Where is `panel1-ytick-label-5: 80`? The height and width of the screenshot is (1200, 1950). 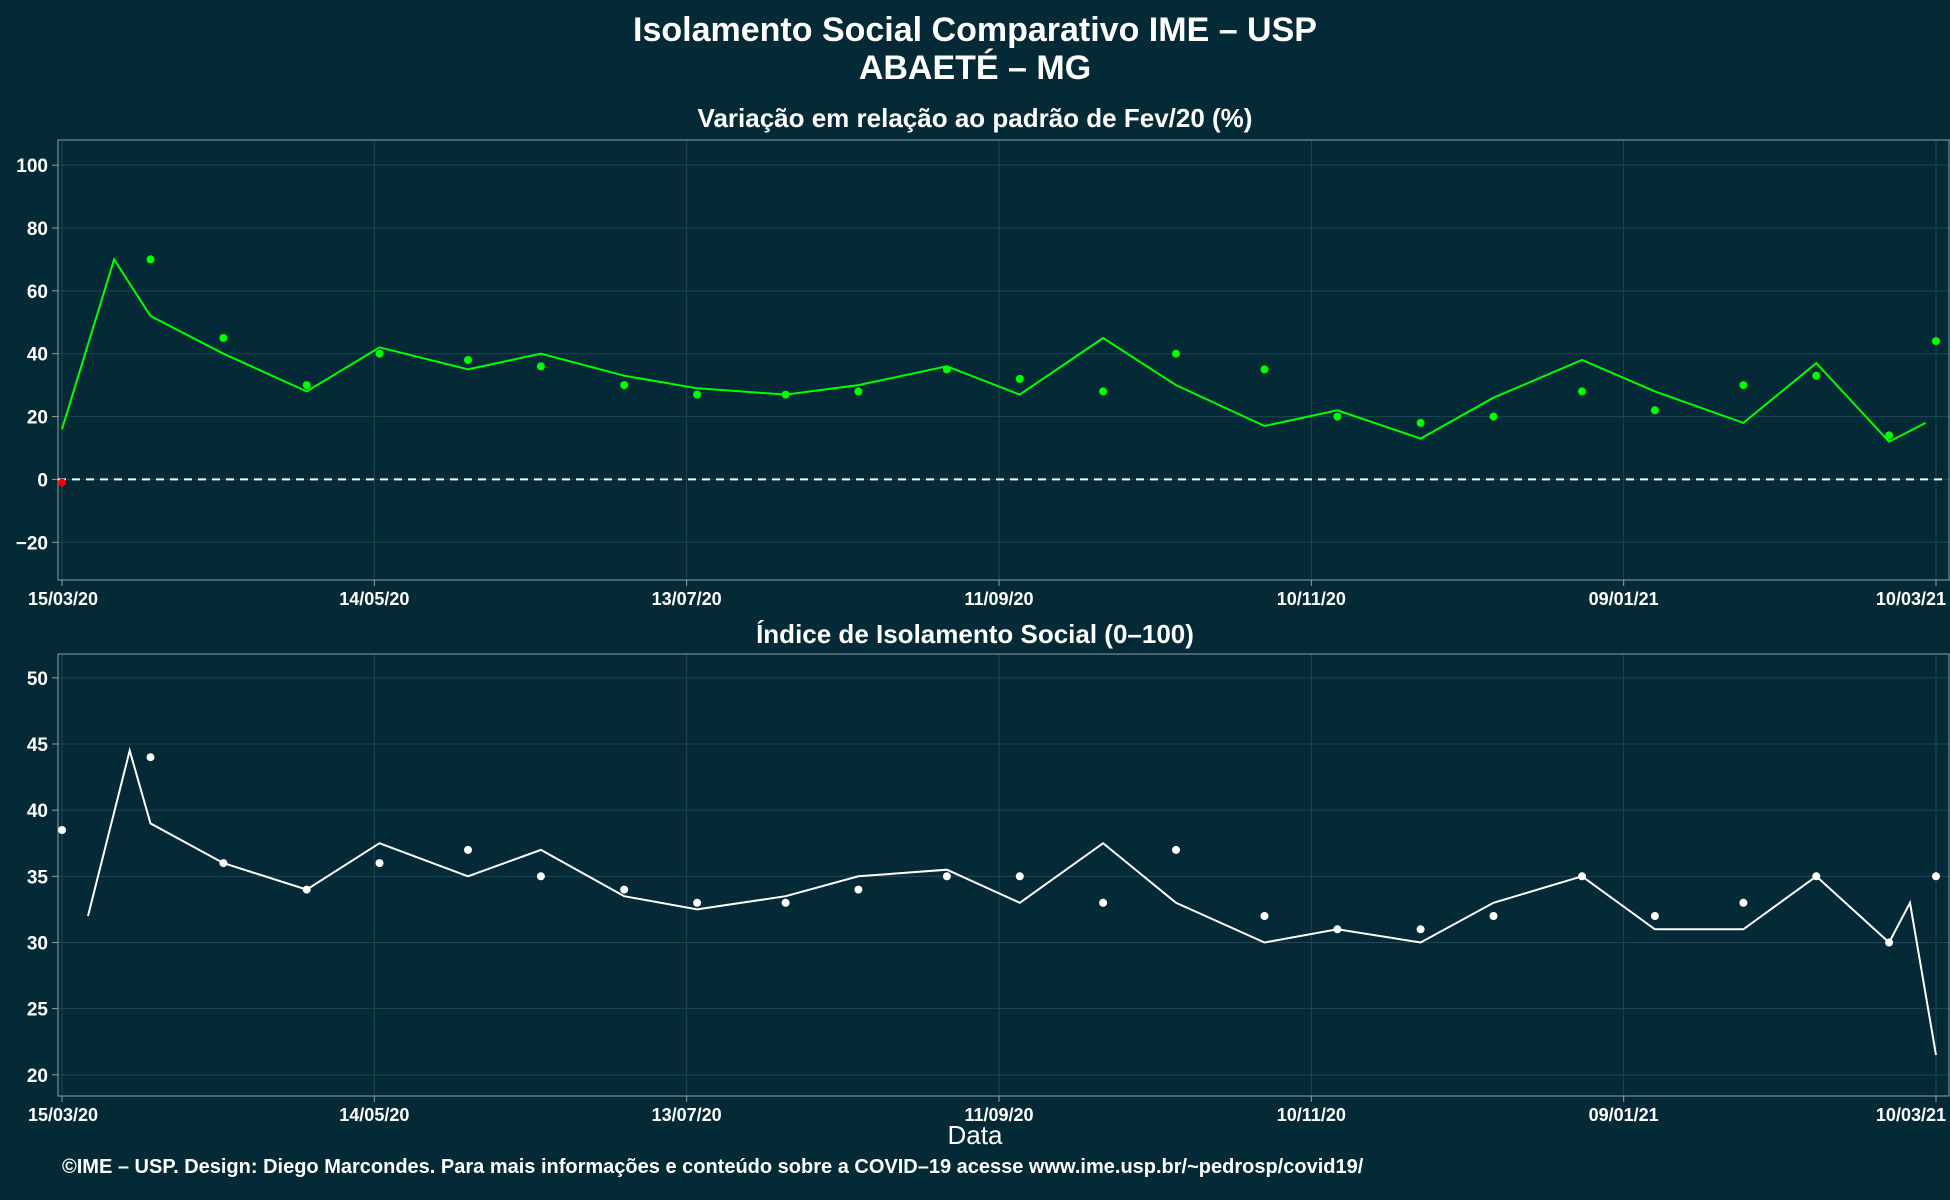
panel1-ytick-label-5: 80 is located at coordinates (37, 229).